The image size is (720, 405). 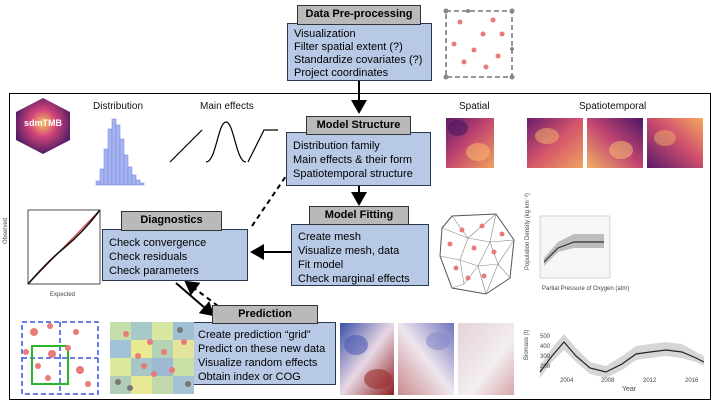 What do you see at coordinates (227, 106) in the screenshot?
I see `main-effects-label: Main effects` at bounding box center [227, 106].